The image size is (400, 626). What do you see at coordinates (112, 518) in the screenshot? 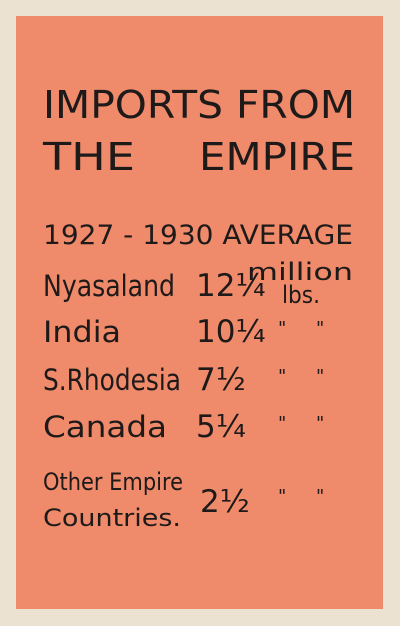
I see `country: Countries.` at bounding box center [112, 518].